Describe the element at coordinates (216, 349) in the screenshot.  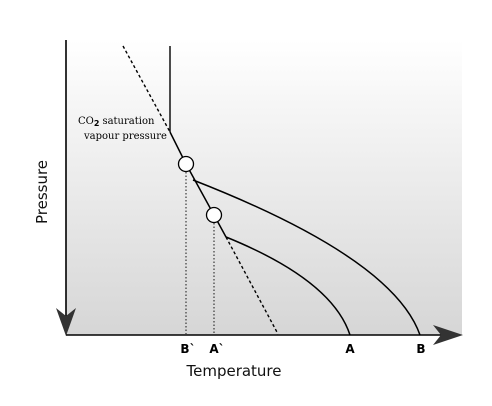
I see `tick-label-a-prime: A`` at that location.